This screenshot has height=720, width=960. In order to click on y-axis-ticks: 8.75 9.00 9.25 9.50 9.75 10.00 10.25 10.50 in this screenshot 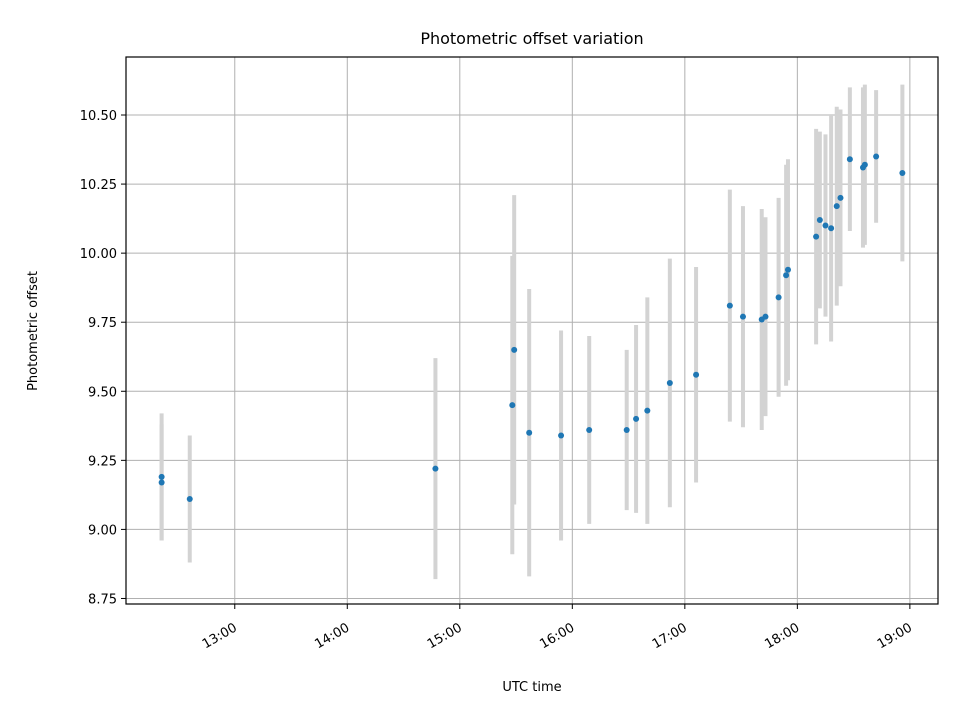, I will do `click(103, 358)`.